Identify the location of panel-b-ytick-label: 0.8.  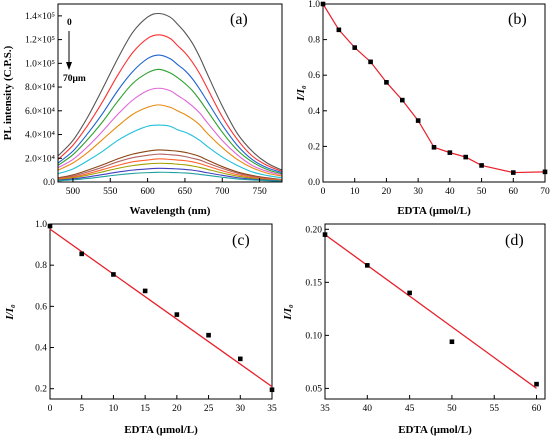
(314, 41).